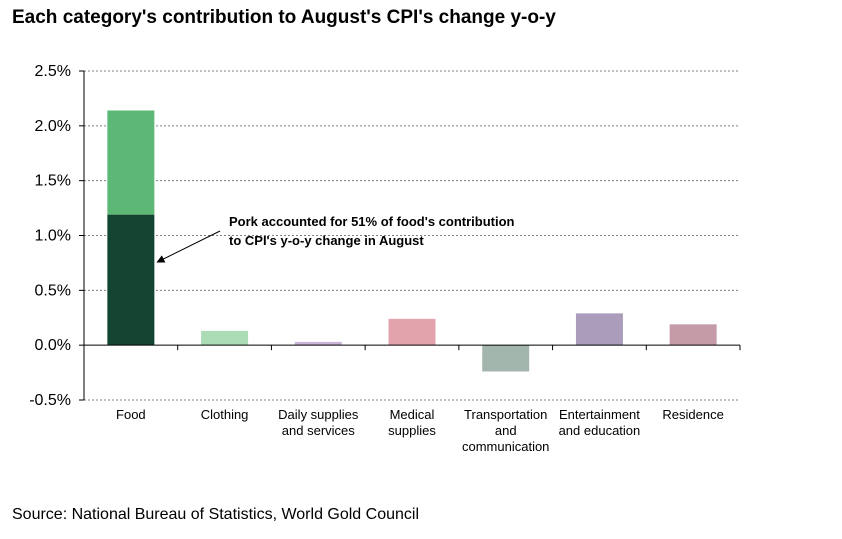 Image resolution: width=842 pixels, height=539 pixels. Describe the element at coordinates (600, 430) in the screenshot. I see `x-tick-label-line: and education` at that location.